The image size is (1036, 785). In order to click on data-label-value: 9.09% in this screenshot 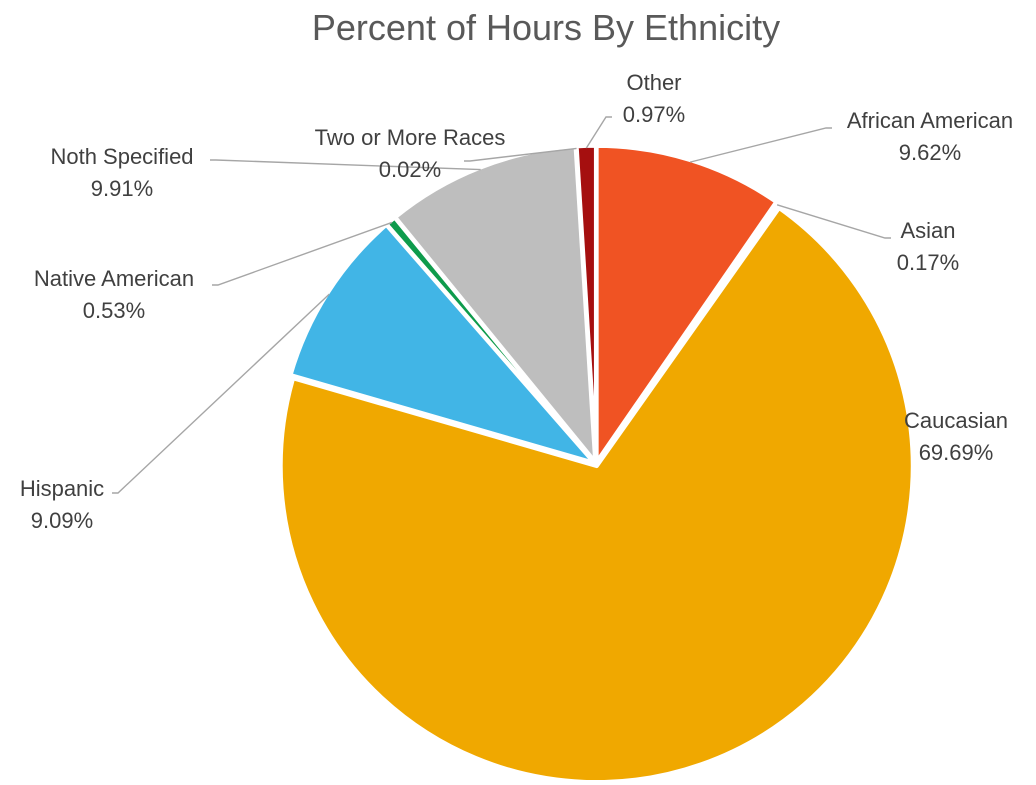, I will do `click(62, 520)`.